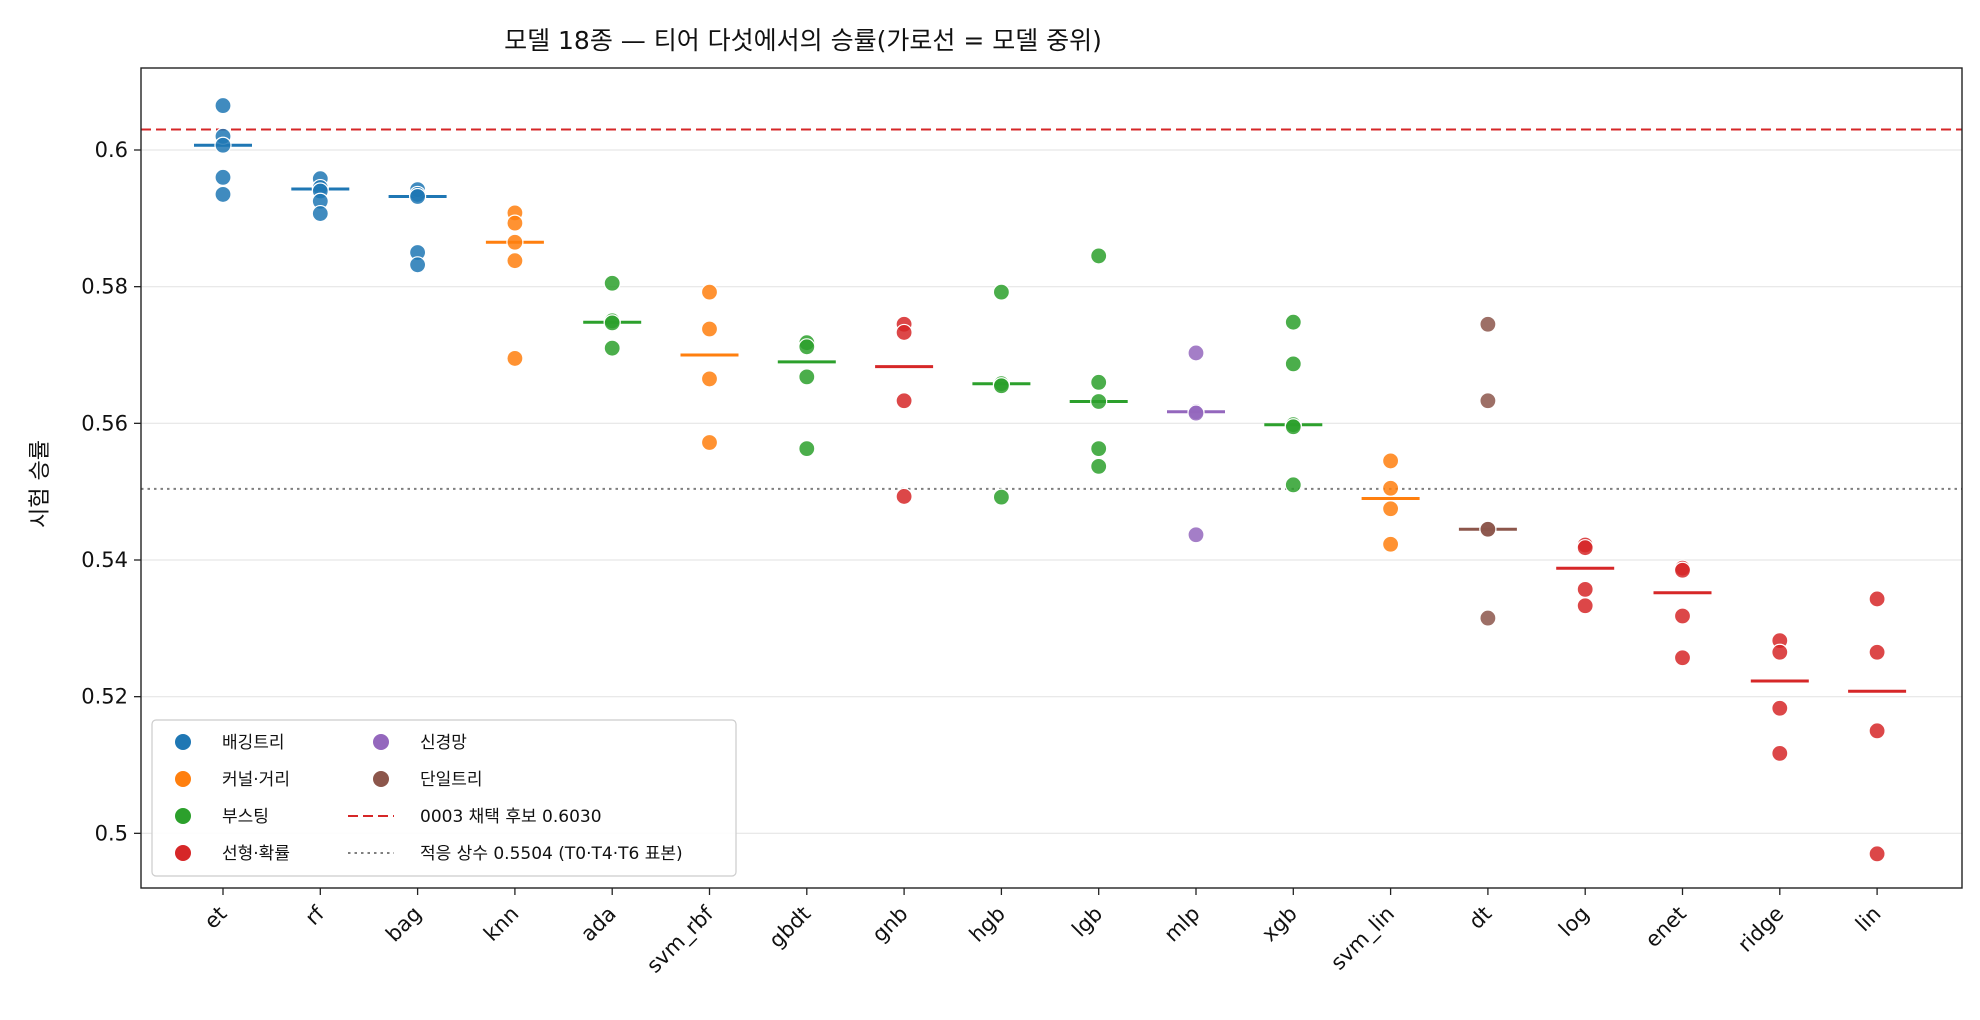 The width and height of the screenshot is (1980, 1020). Describe the element at coordinates (551, 854) in the screenshot. I see `legend-label-ref-1: 적응 상수 0.5504 (T0·T4·T6 표본)` at that location.